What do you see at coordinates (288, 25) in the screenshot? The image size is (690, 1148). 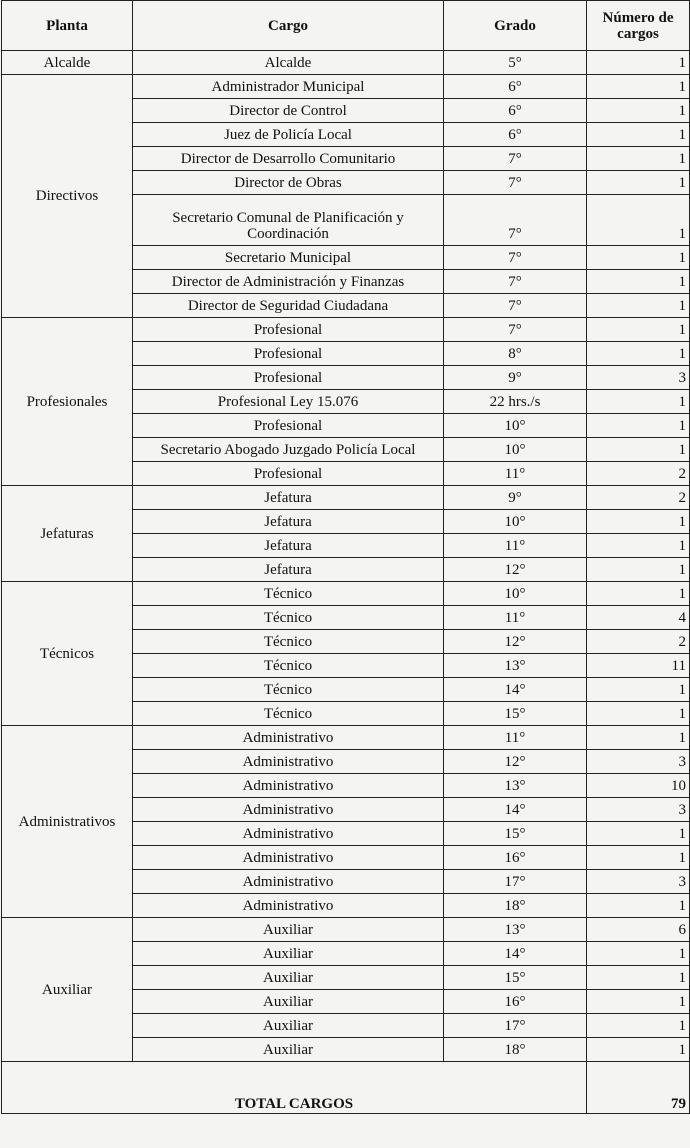 I see `header-cargo: Cargo` at bounding box center [288, 25].